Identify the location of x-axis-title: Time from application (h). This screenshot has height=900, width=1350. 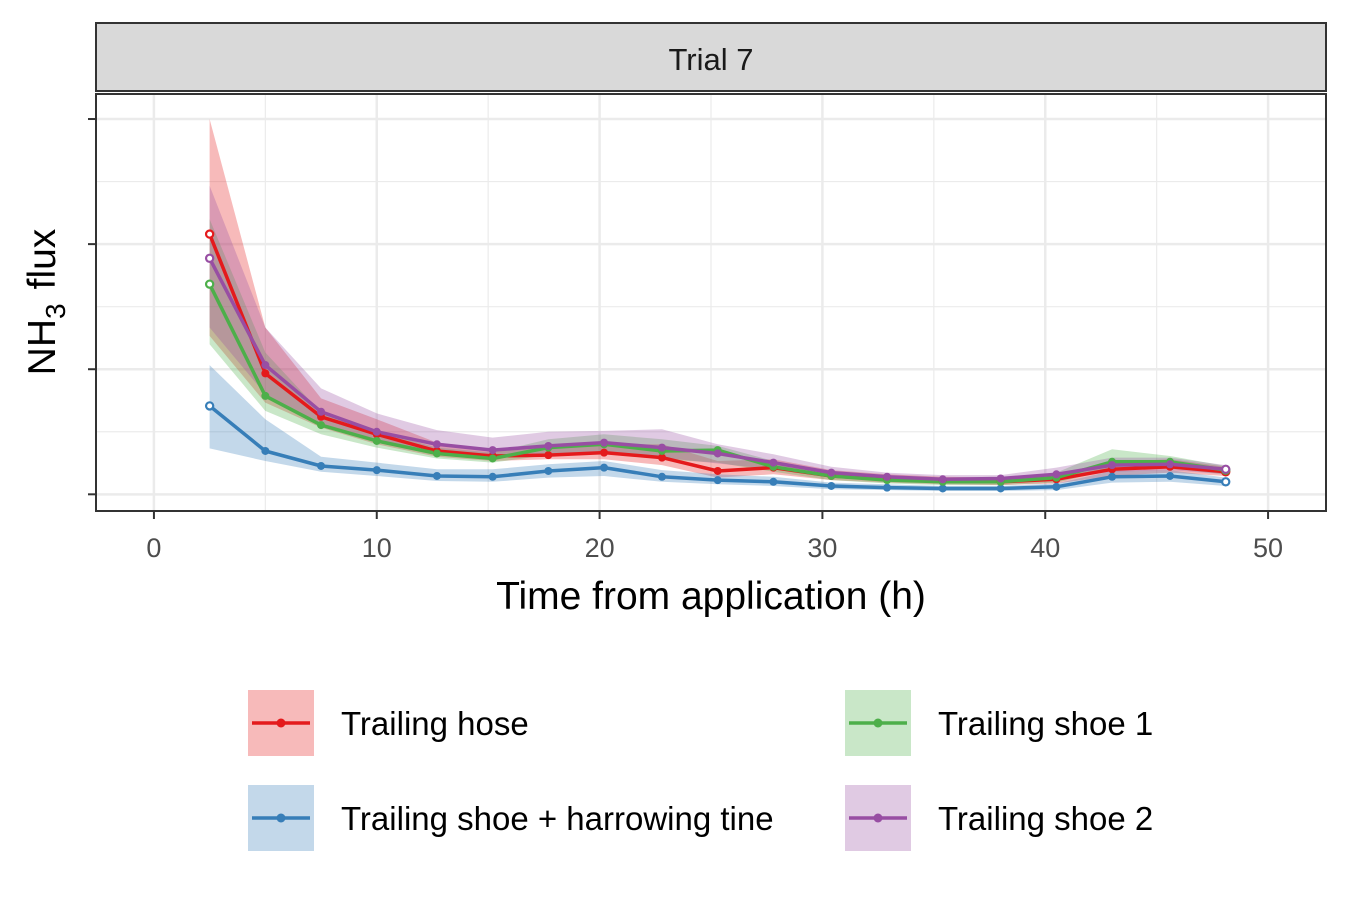
(711, 596).